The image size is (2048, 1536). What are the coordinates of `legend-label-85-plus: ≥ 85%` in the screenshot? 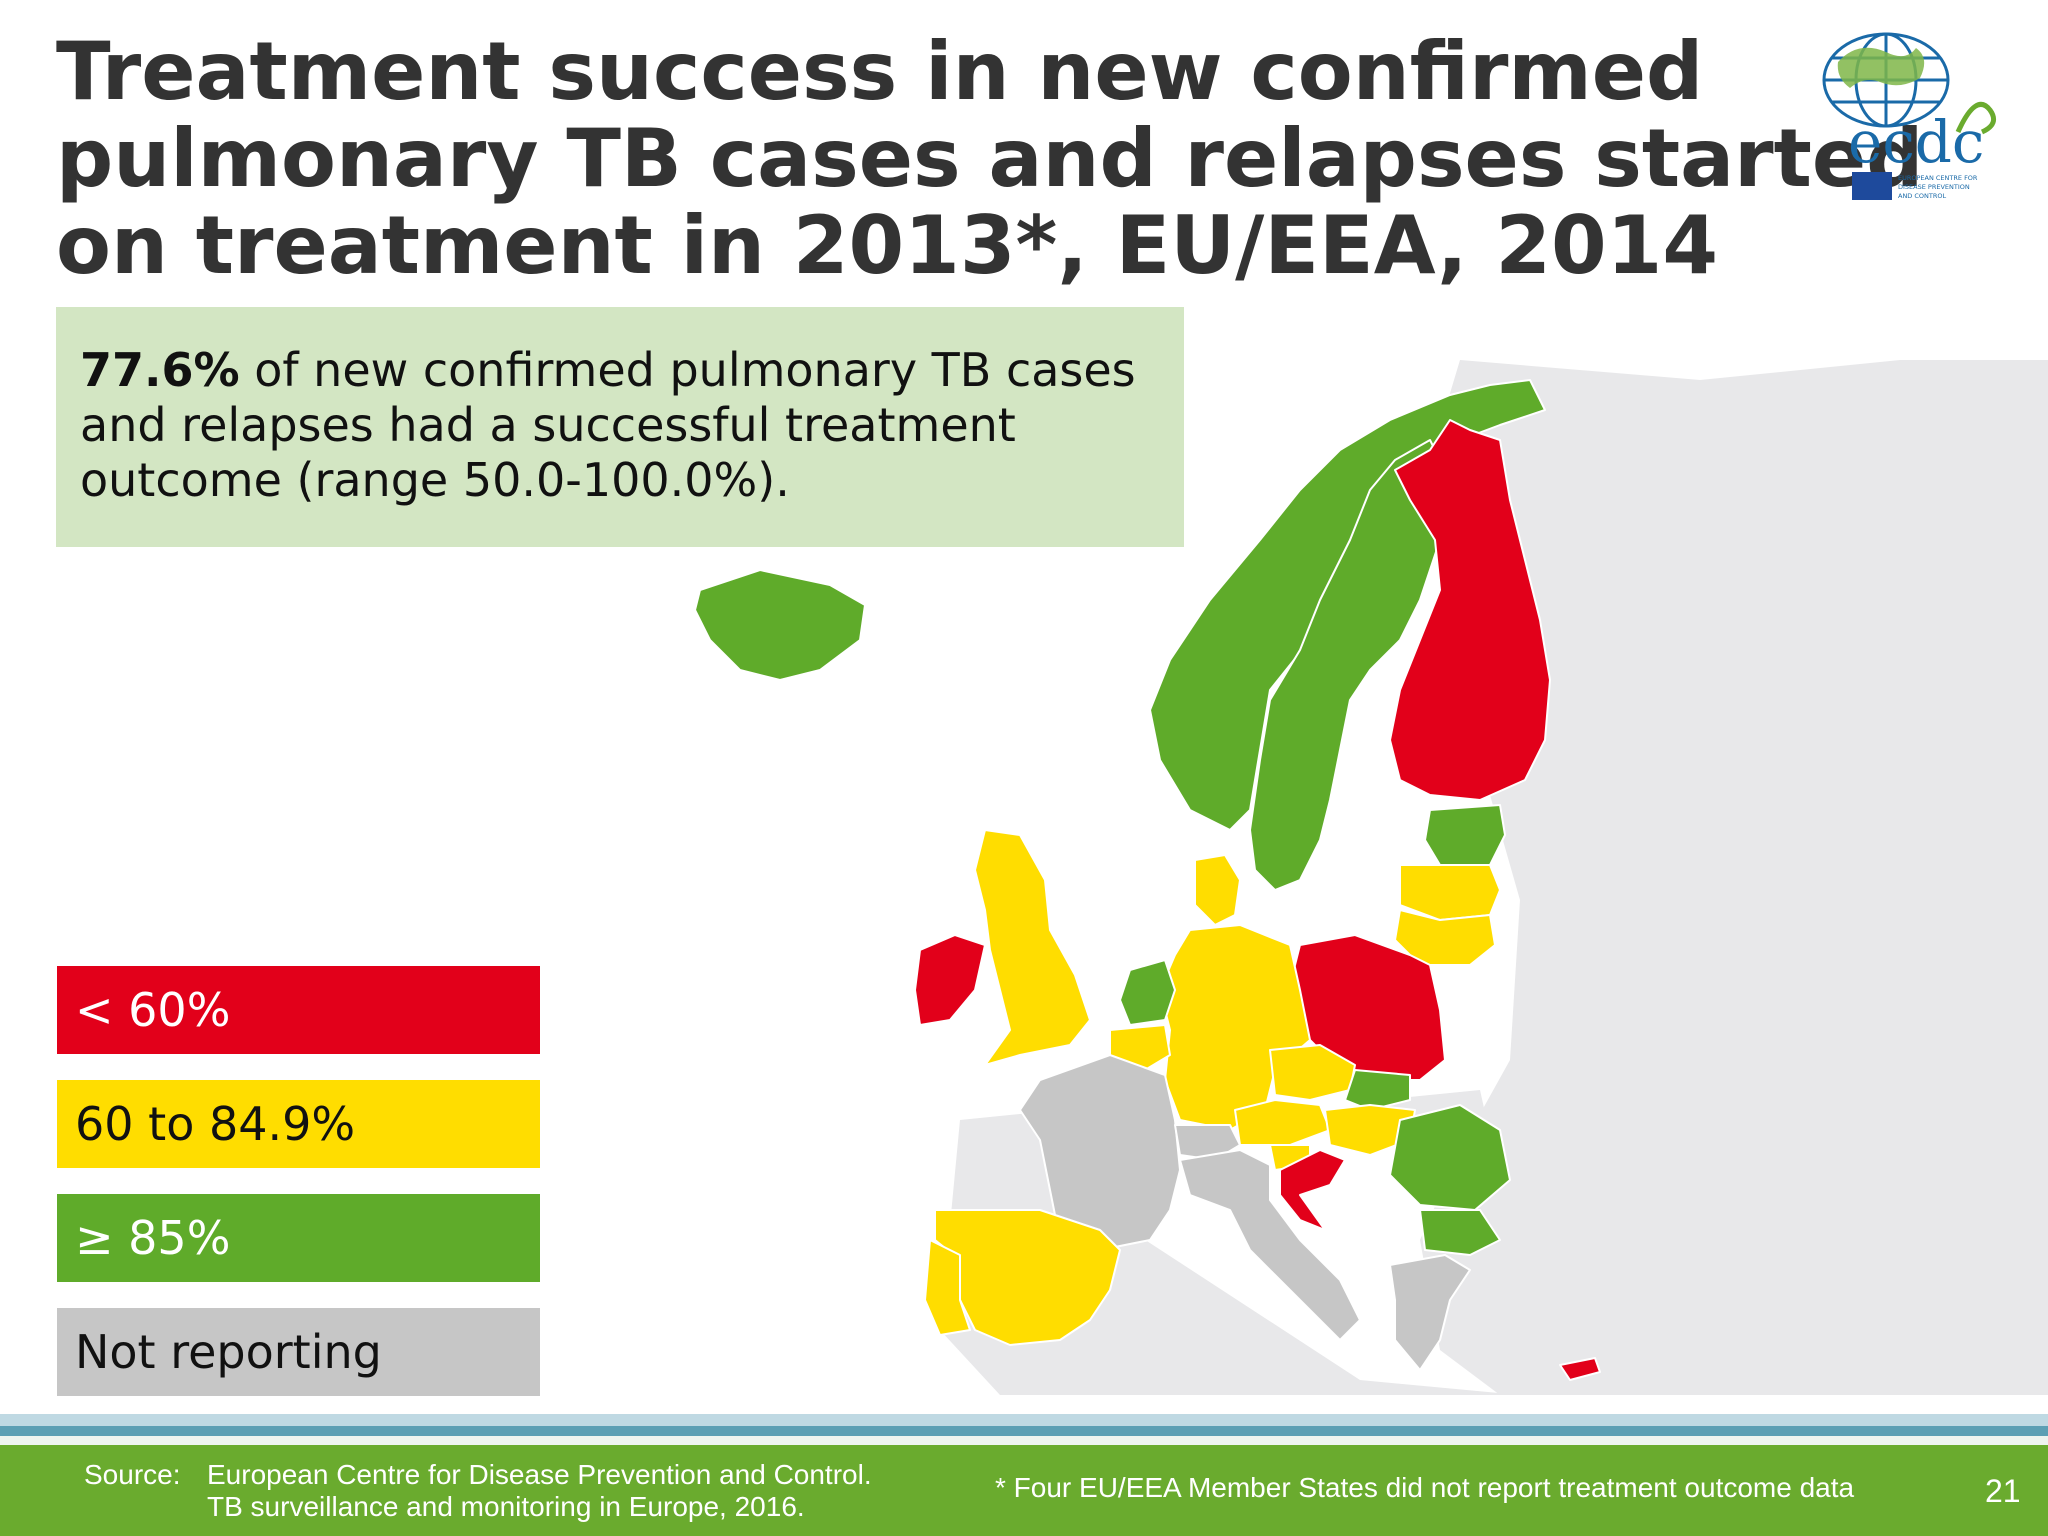 It's located at (153, 1238).